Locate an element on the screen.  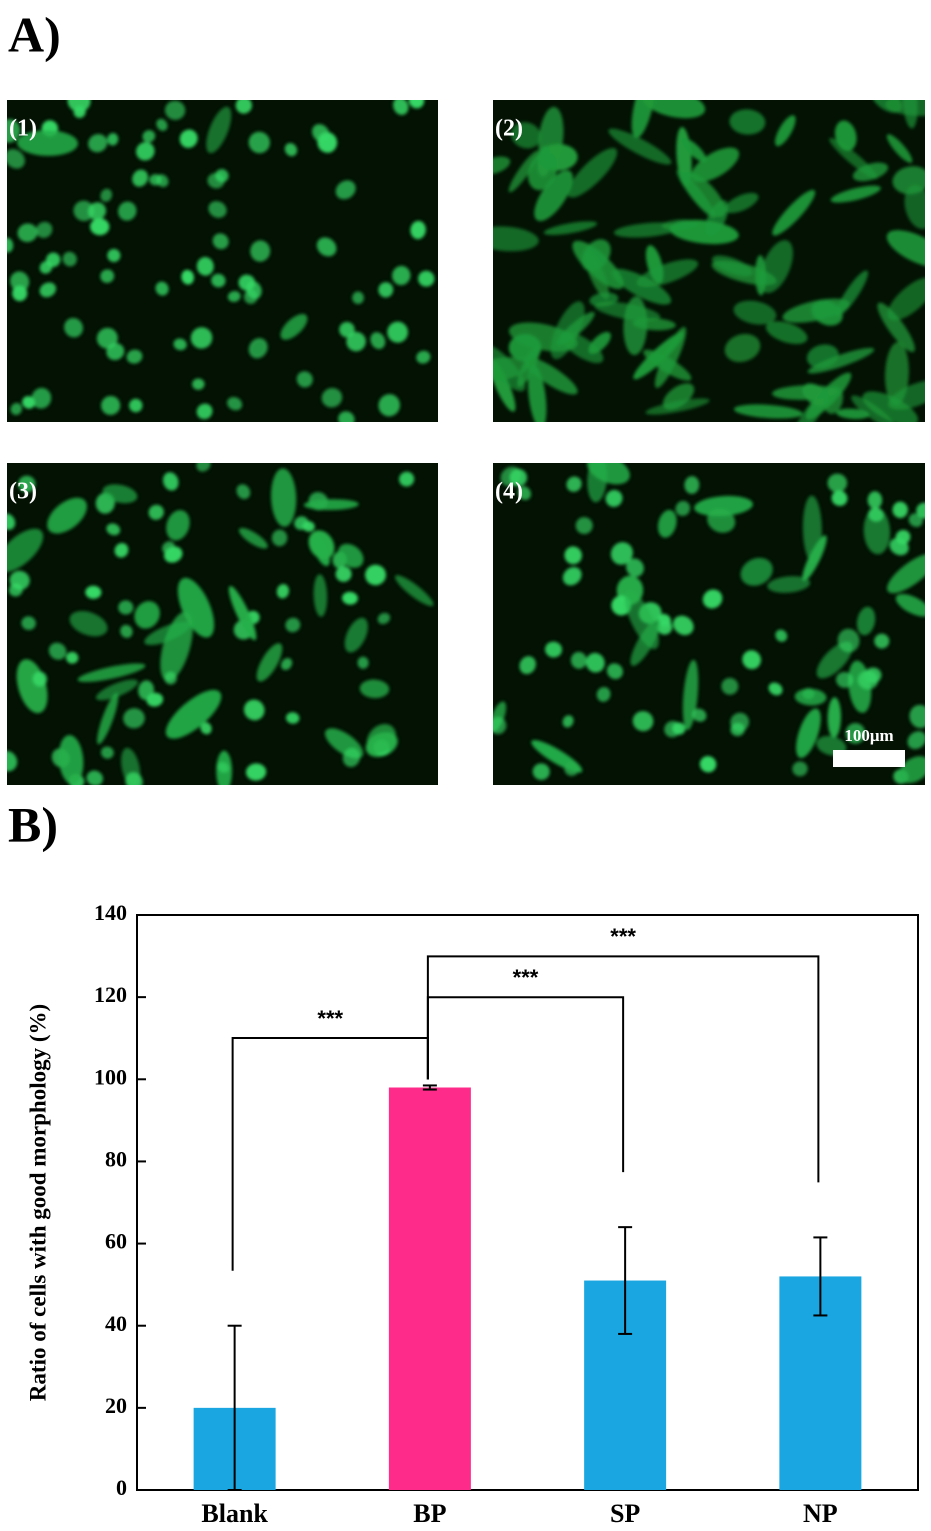
y-tick-label: 40 is located at coordinates (116, 1323).